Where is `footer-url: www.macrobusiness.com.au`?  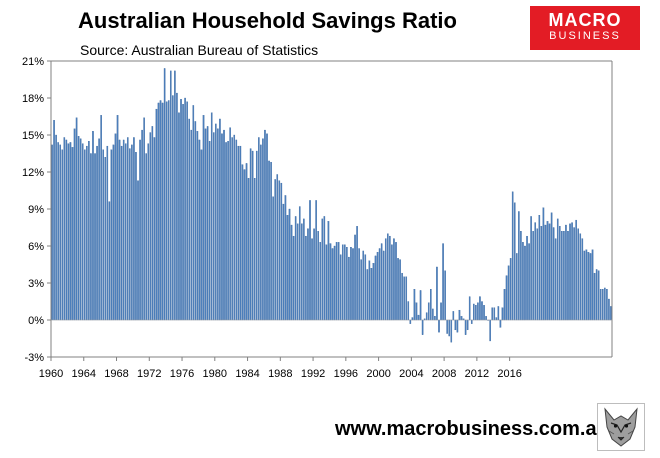
footer-url: www.macrobusiness.com.au is located at coordinates (472, 429).